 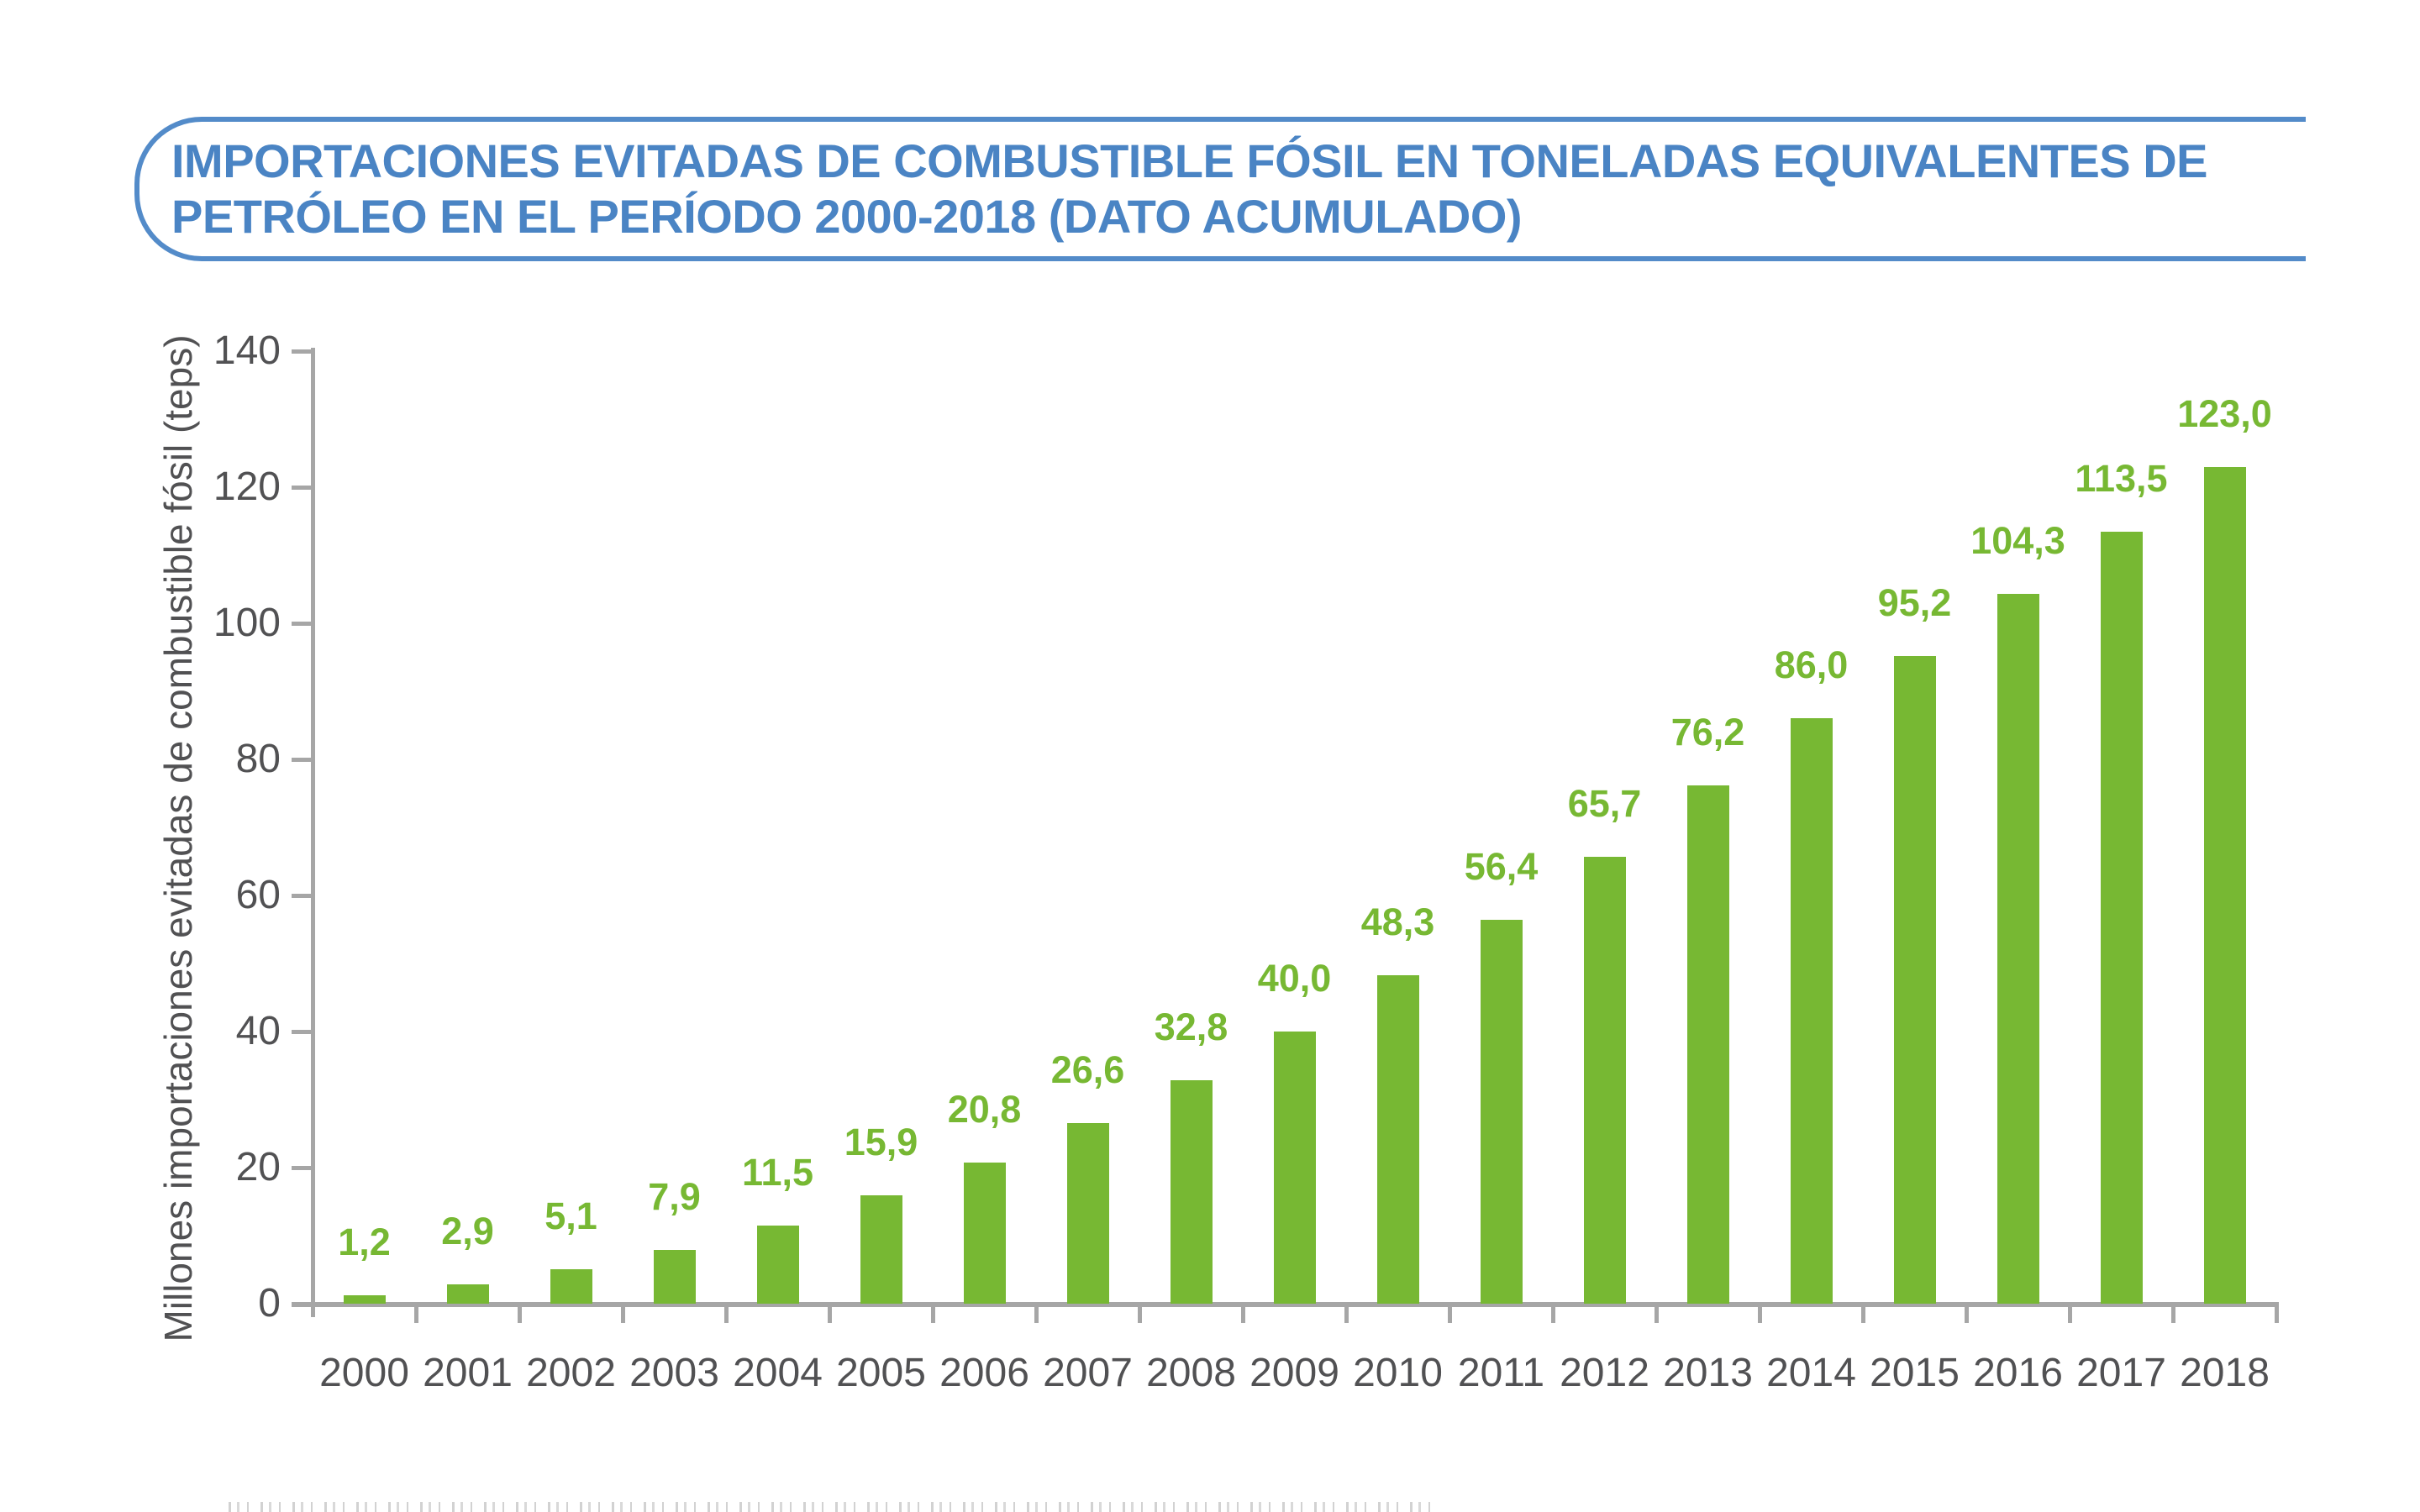 What do you see at coordinates (674, 1373) in the screenshot?
I see `x-axis-label-2003: 2003` at bounding box center [674, 1373].